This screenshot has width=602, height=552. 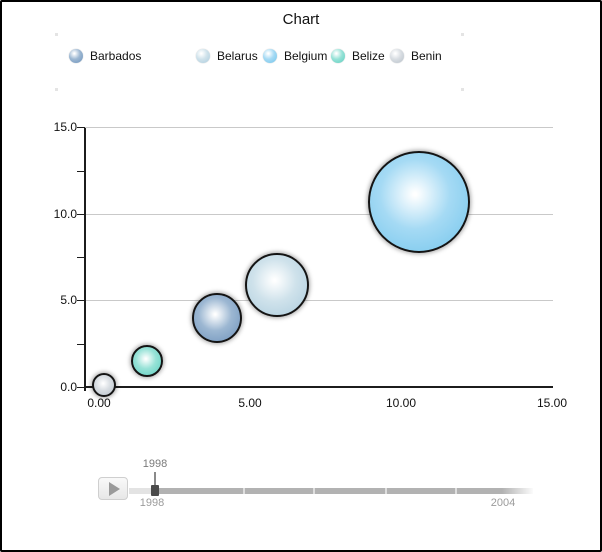 I want to click on timeline-track-fade, so click(x=517, y=491).